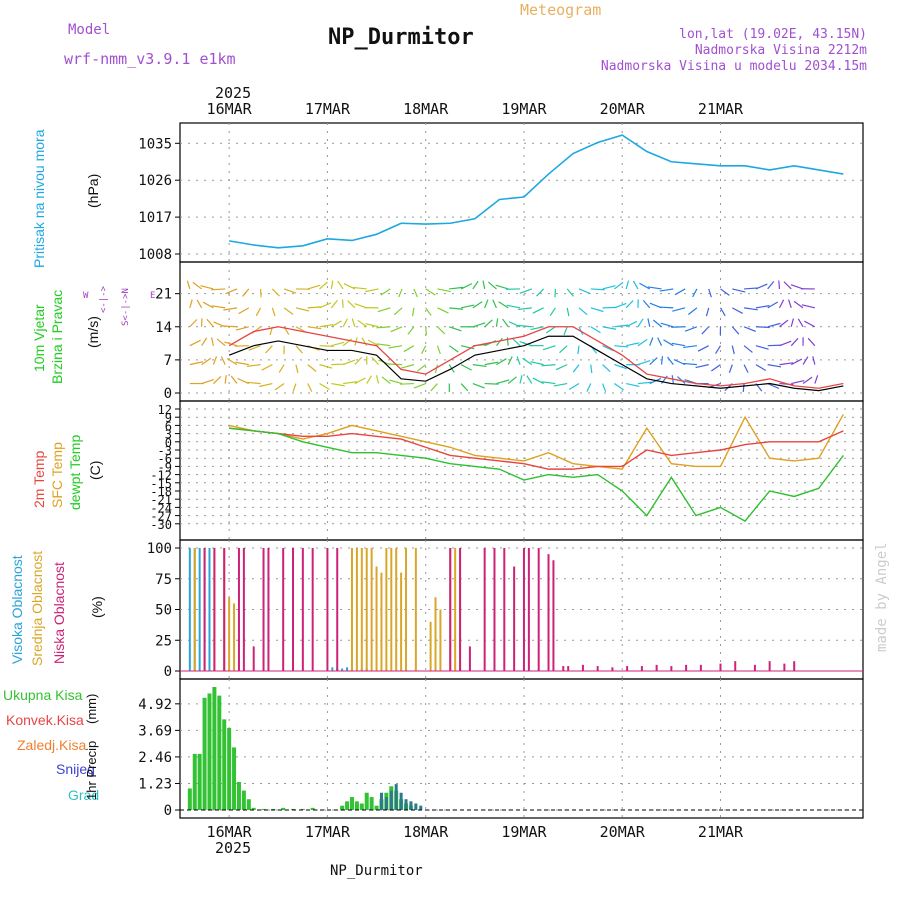 The width and height of the screenshot is (900, 900). Describe the element at coordinates (75, 472) in the screenshot. I see `temp-ylabel-3: dewpt Temp` at that location.